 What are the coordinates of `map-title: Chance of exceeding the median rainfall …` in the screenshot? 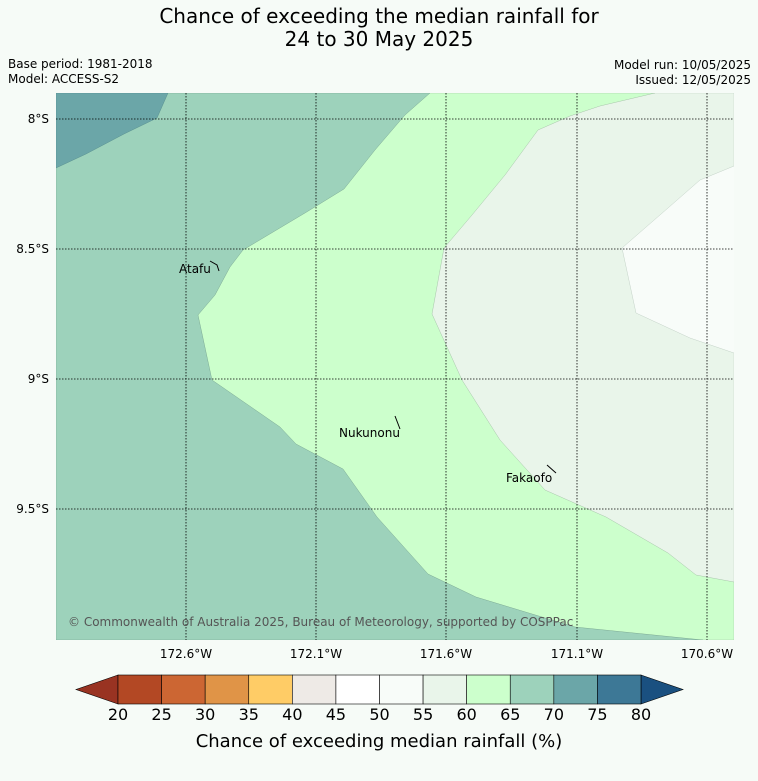 It's located at (379, 28).